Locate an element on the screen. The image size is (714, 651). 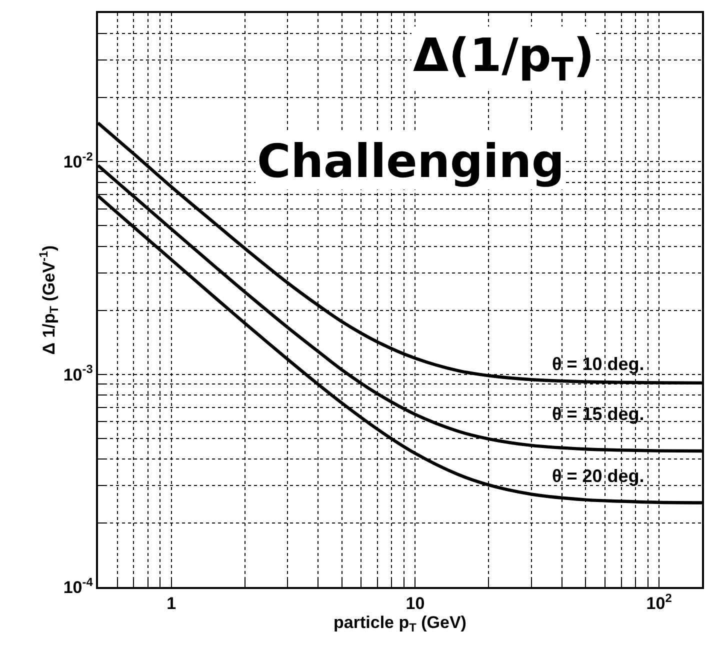
annotation: Δ(1/p$_{T}$) is located at coordinates (503, 58).